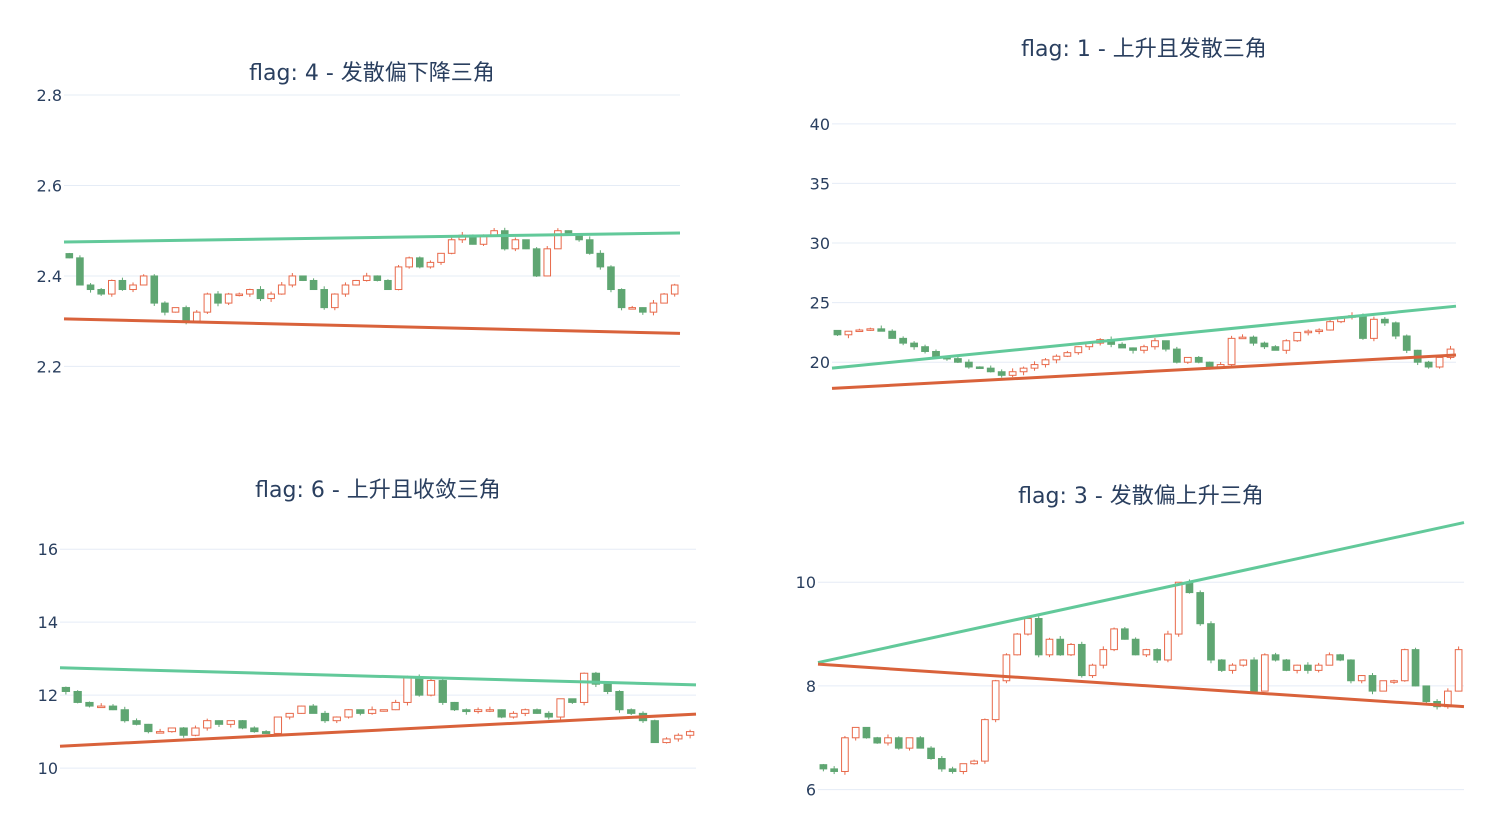 The height and width of the screenshot is (816, 1488). I want to click on chart-title: flag: 1 - 上升且发散三角, so click(1144, 49).